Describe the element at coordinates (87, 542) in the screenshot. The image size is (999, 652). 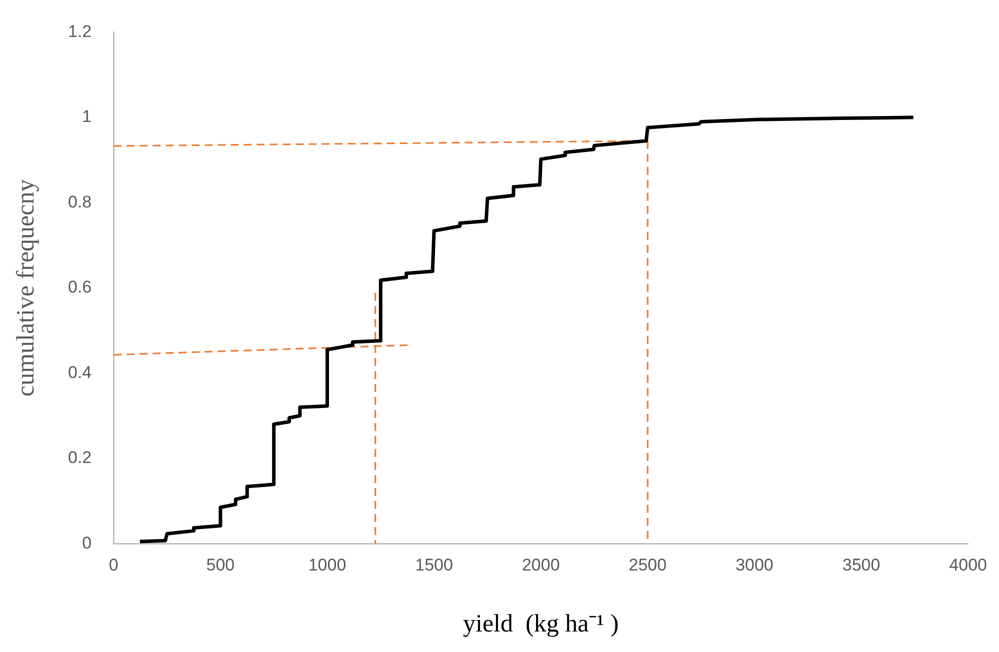
I see `y-tick-label: 0` at that location.